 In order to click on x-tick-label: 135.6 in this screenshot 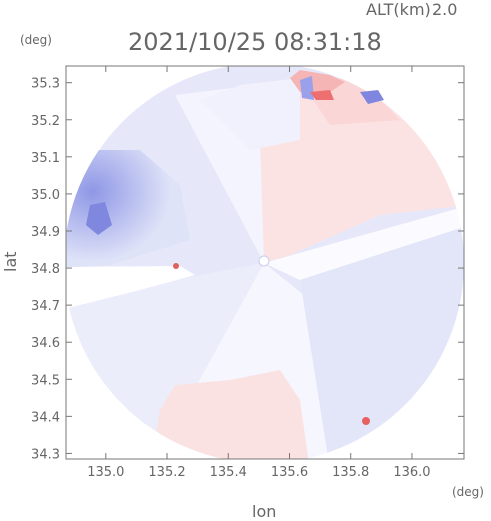, I will do `click(289, 472)`.